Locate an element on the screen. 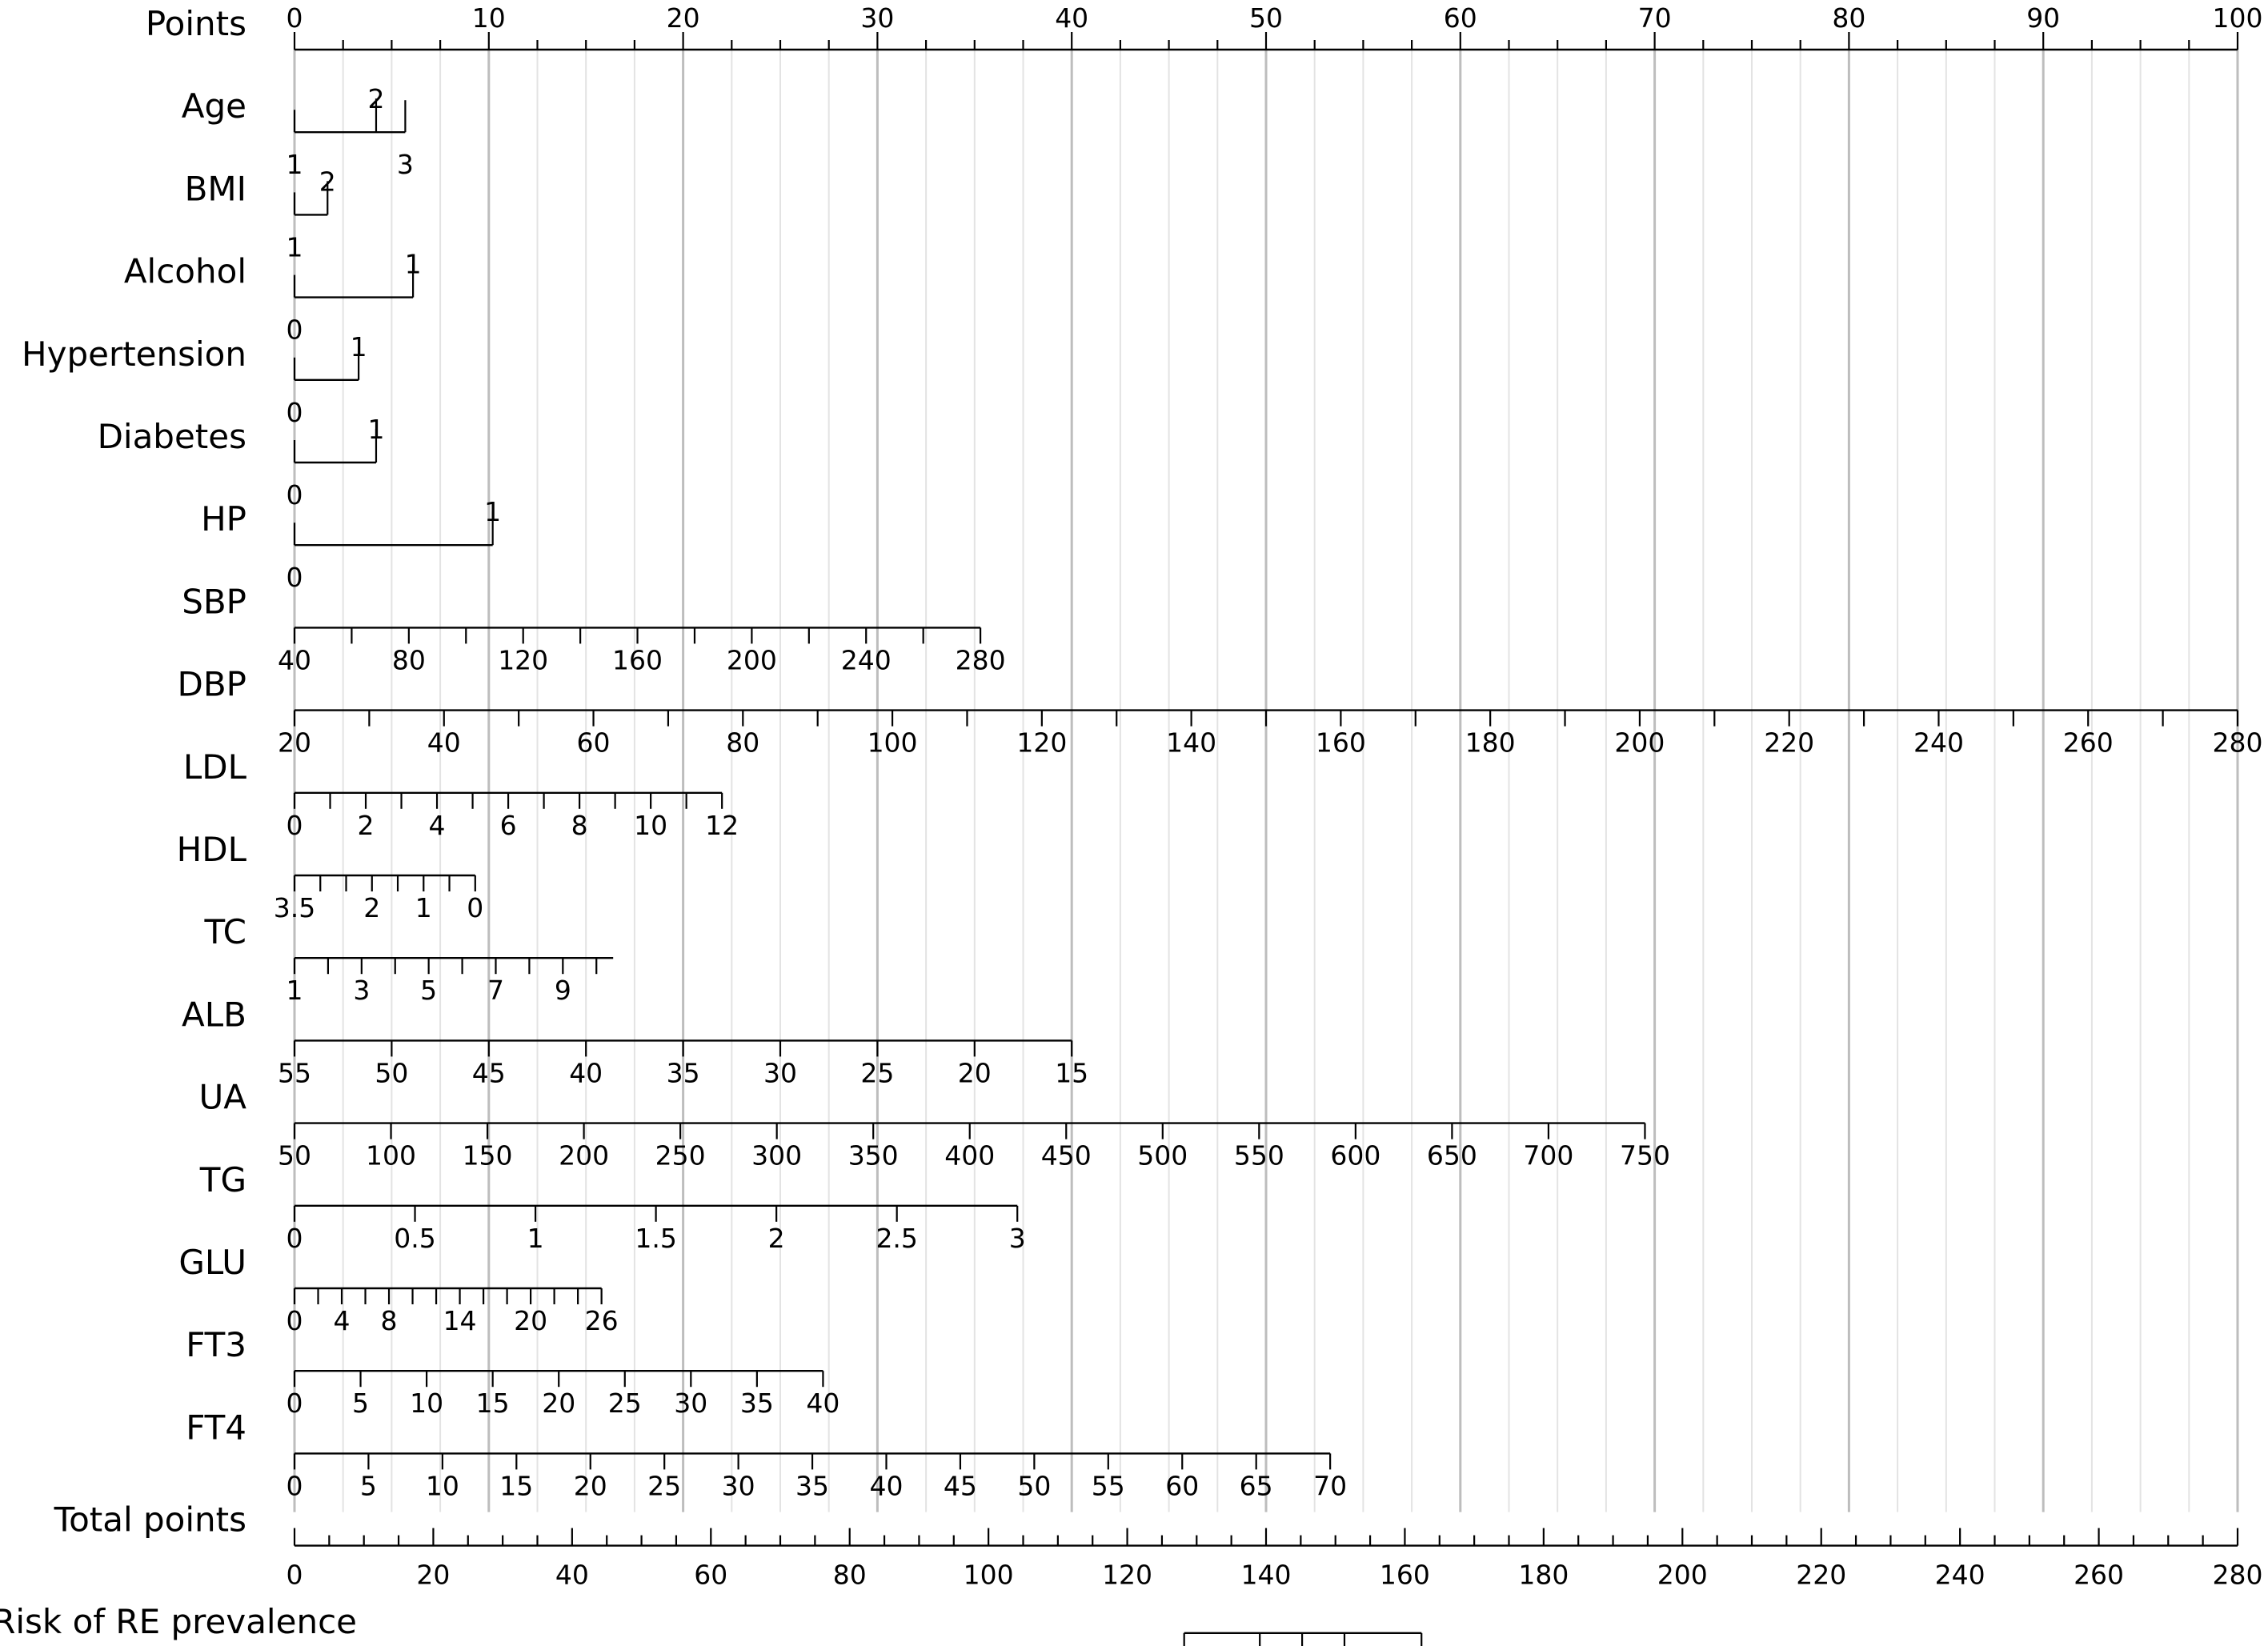 This screenshot has height=1646, width=2268. variable-tick-label: 40 is located at coordinates (444, 743).